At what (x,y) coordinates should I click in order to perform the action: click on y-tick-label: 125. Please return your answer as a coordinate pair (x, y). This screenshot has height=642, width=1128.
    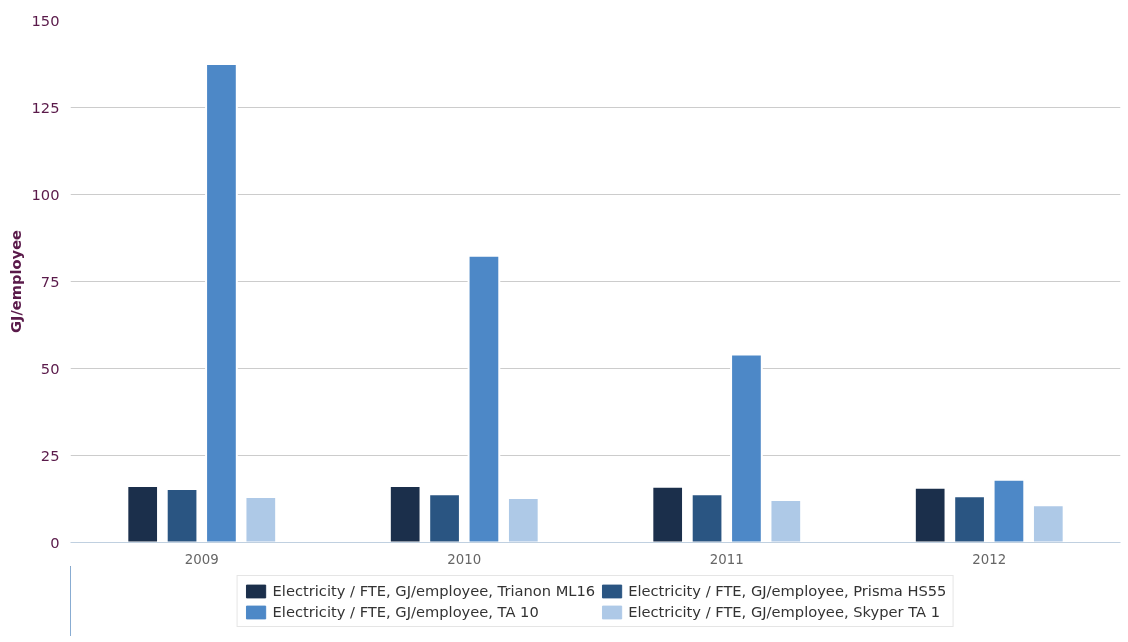
    Looking at the image, I should click on (45, 107).